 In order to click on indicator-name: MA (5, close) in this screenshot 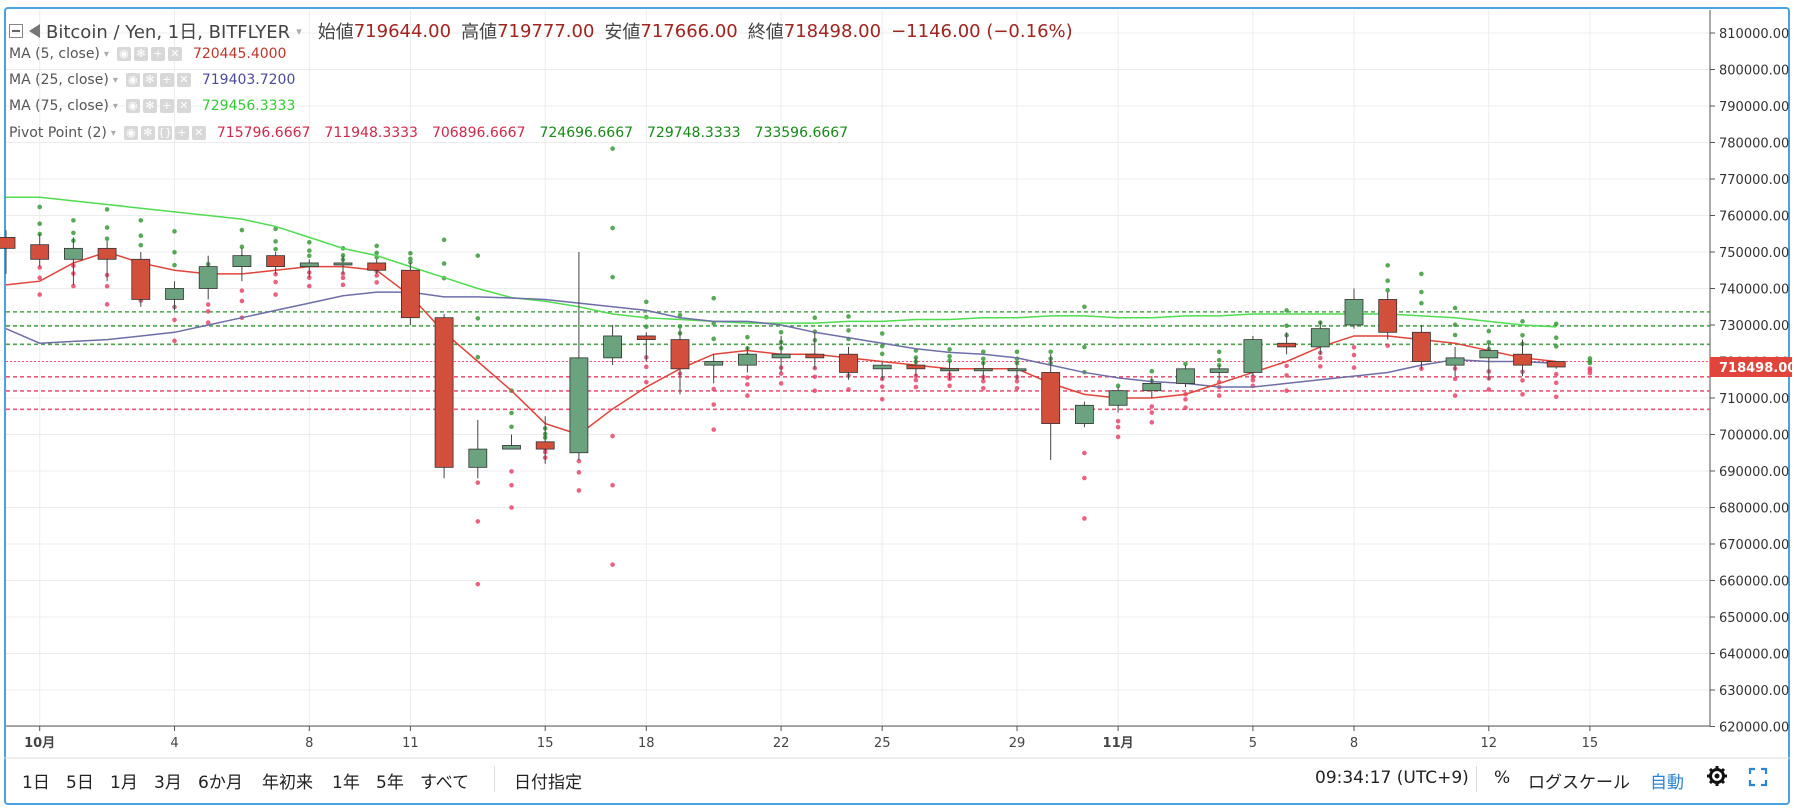, I will do `click(54, 54)`.